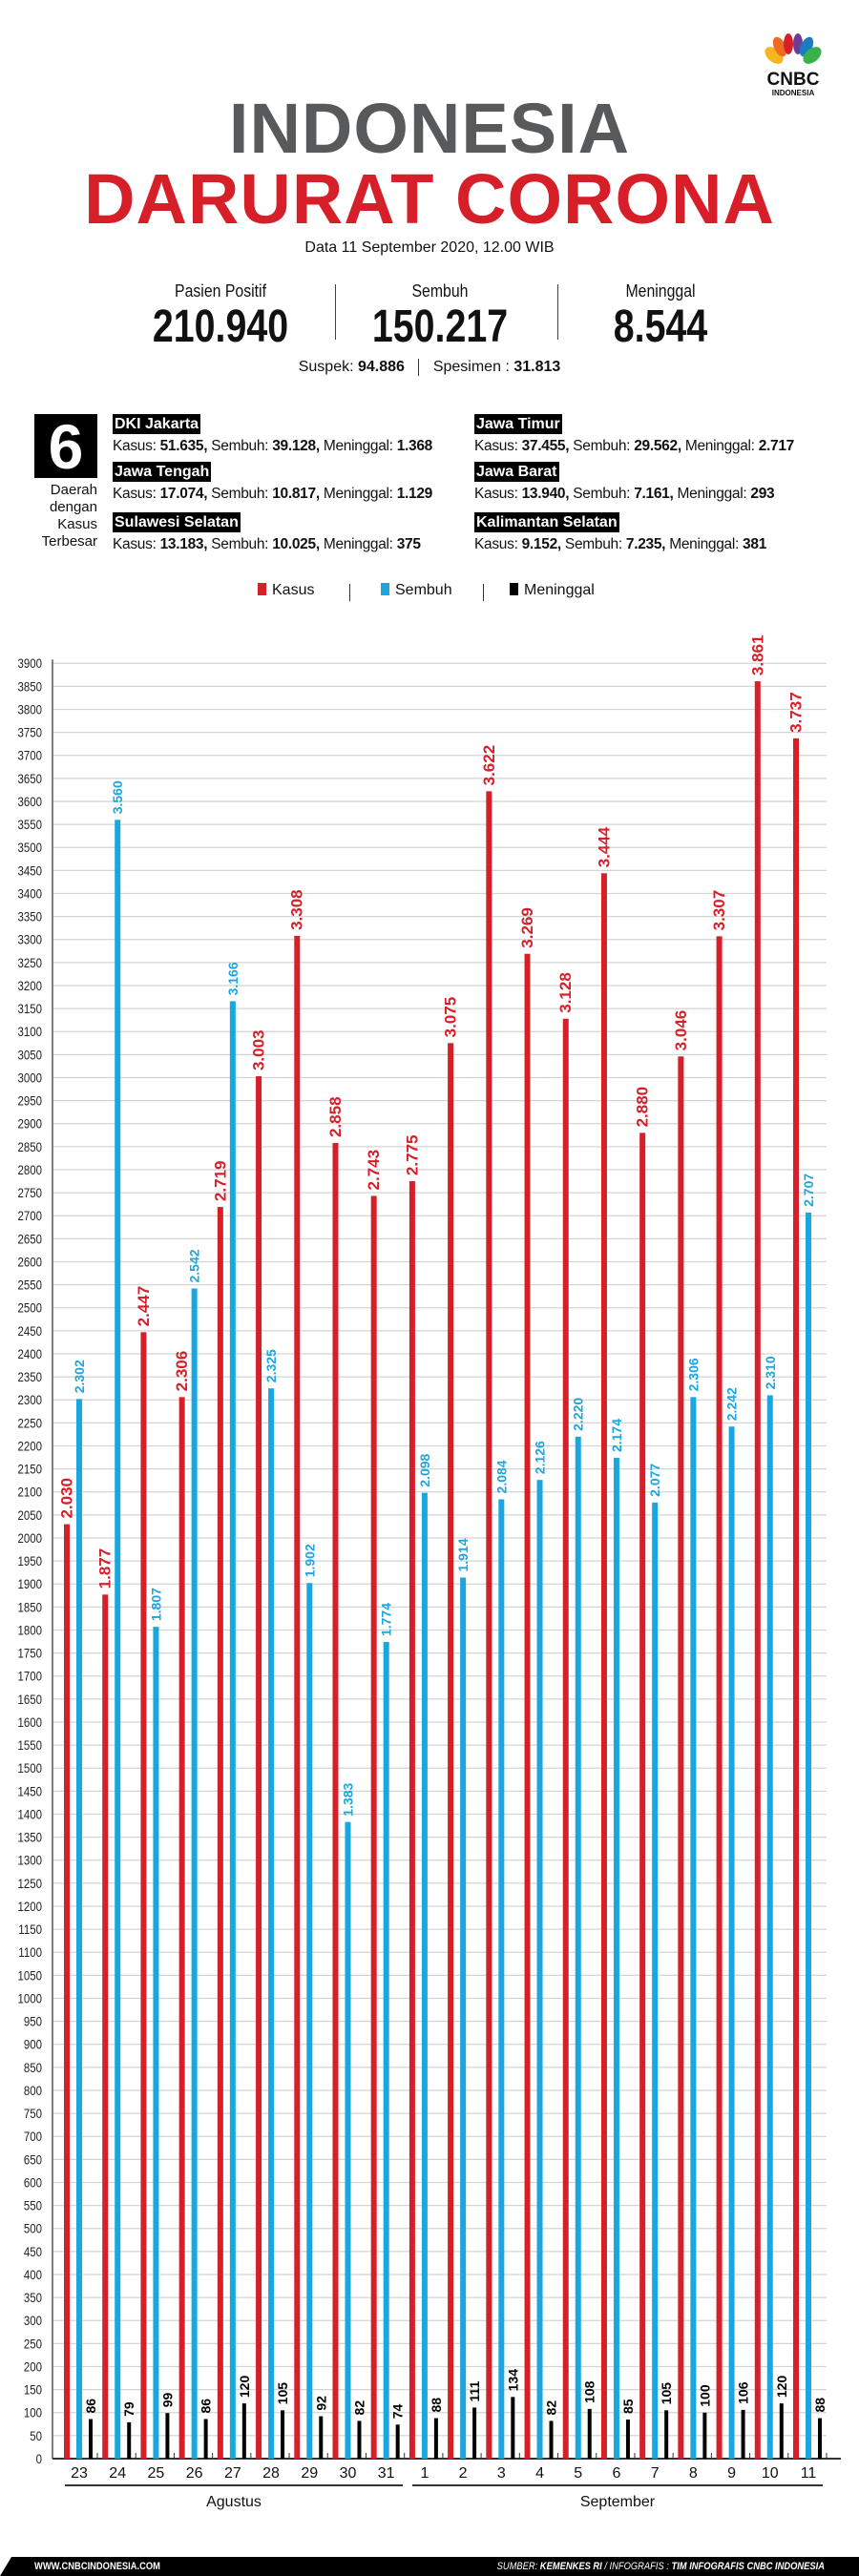  I want to click on kasus-value: 13.940,, so click(545, 494).